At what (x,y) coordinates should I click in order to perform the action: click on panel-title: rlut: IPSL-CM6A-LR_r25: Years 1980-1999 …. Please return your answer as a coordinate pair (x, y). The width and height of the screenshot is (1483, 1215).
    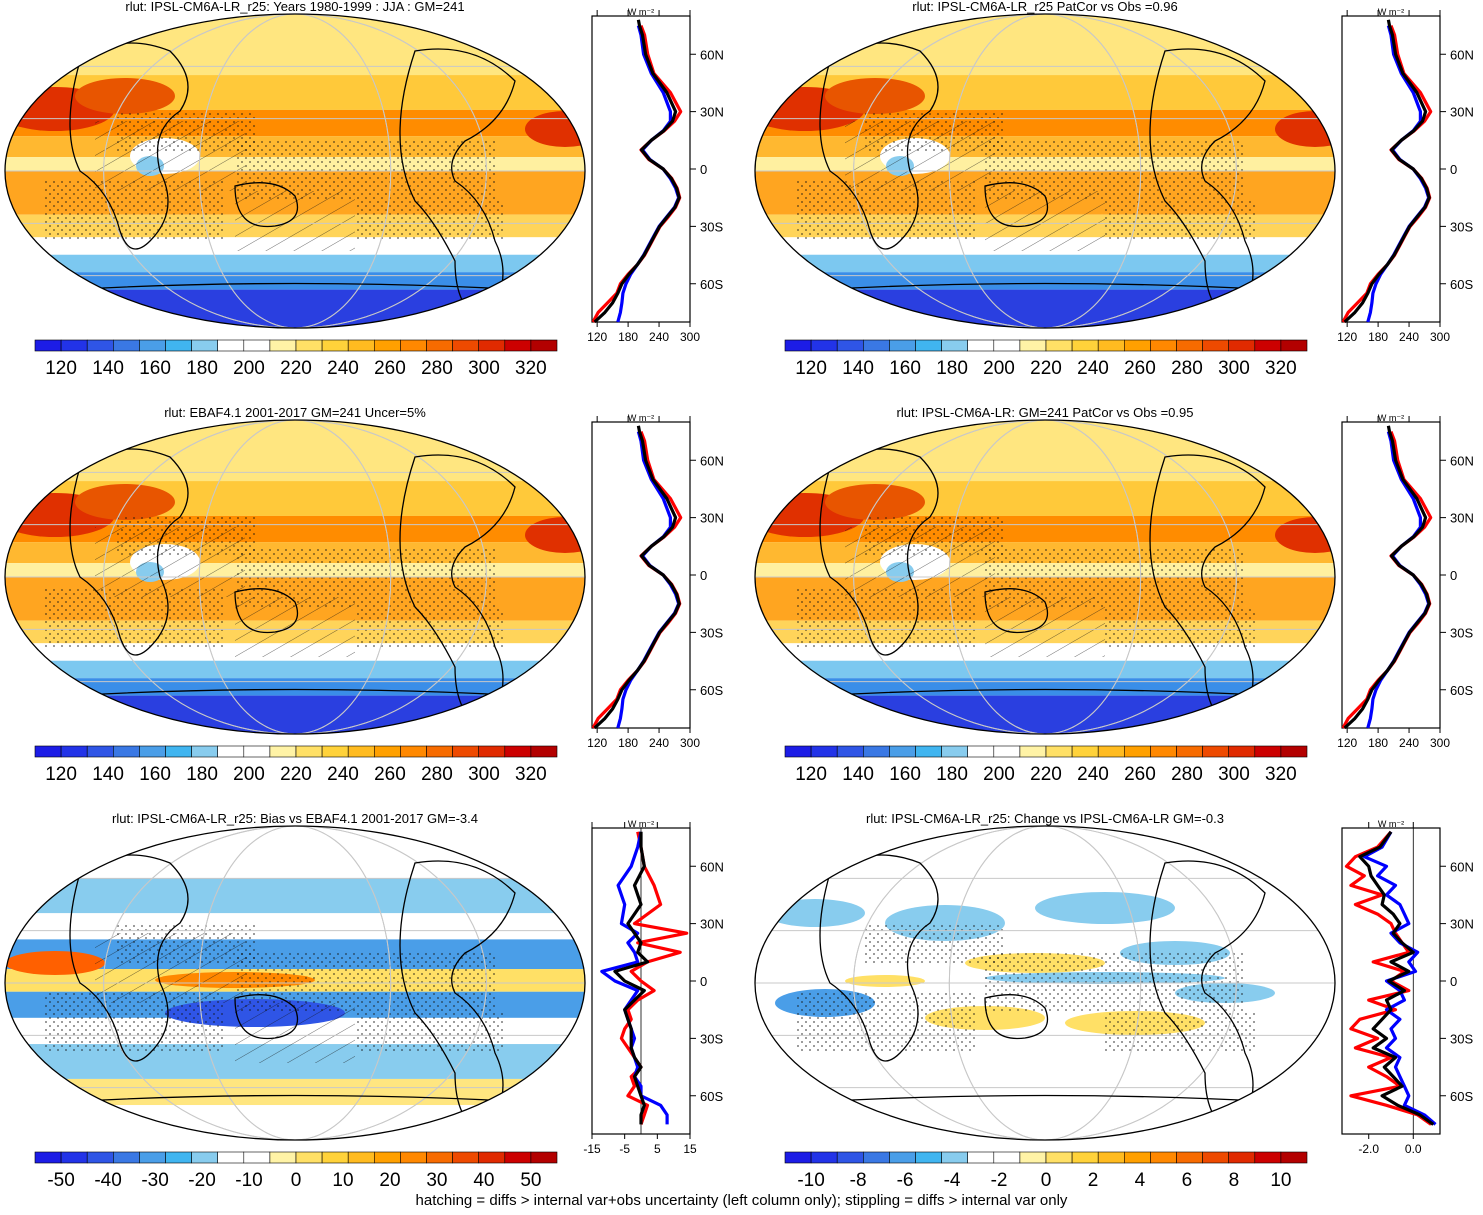
    Looking at the image, I should click on (294, 7).